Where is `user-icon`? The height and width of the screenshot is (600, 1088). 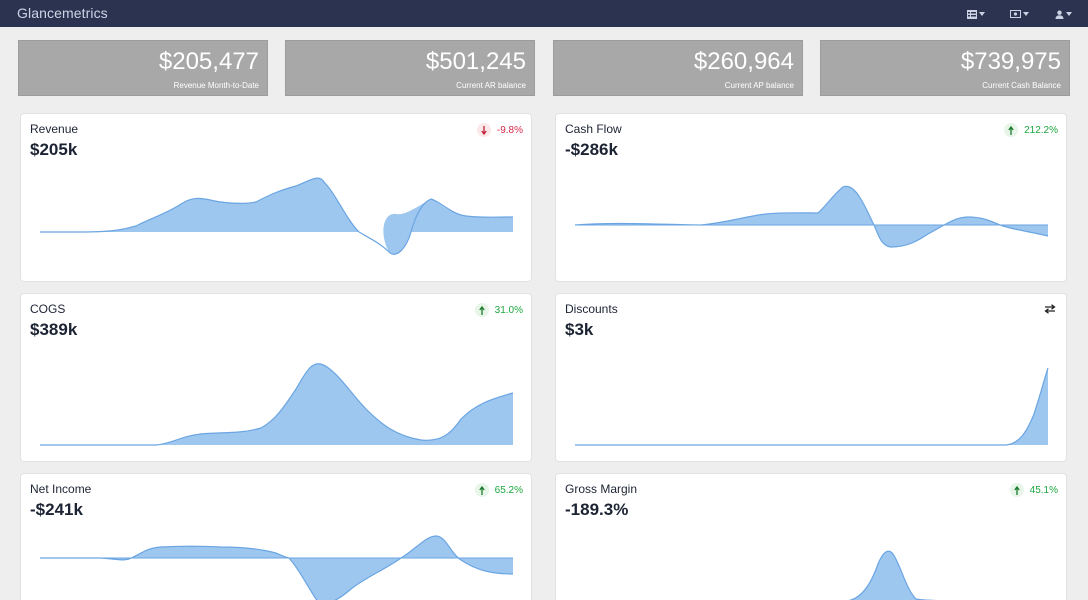
user-icon is located at coordinates (1059, 14).